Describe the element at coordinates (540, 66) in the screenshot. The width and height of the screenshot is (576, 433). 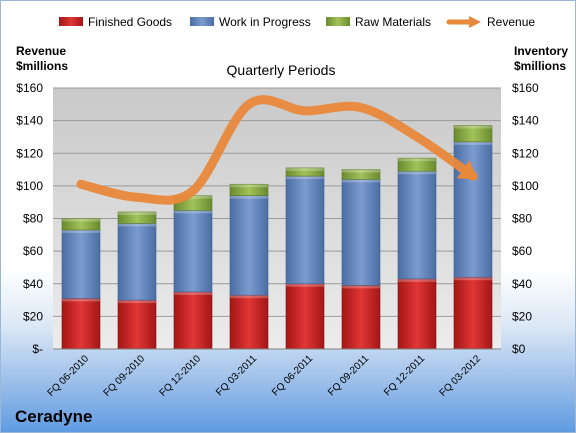
I see `right-axis-title-line2: $millions` at that location.